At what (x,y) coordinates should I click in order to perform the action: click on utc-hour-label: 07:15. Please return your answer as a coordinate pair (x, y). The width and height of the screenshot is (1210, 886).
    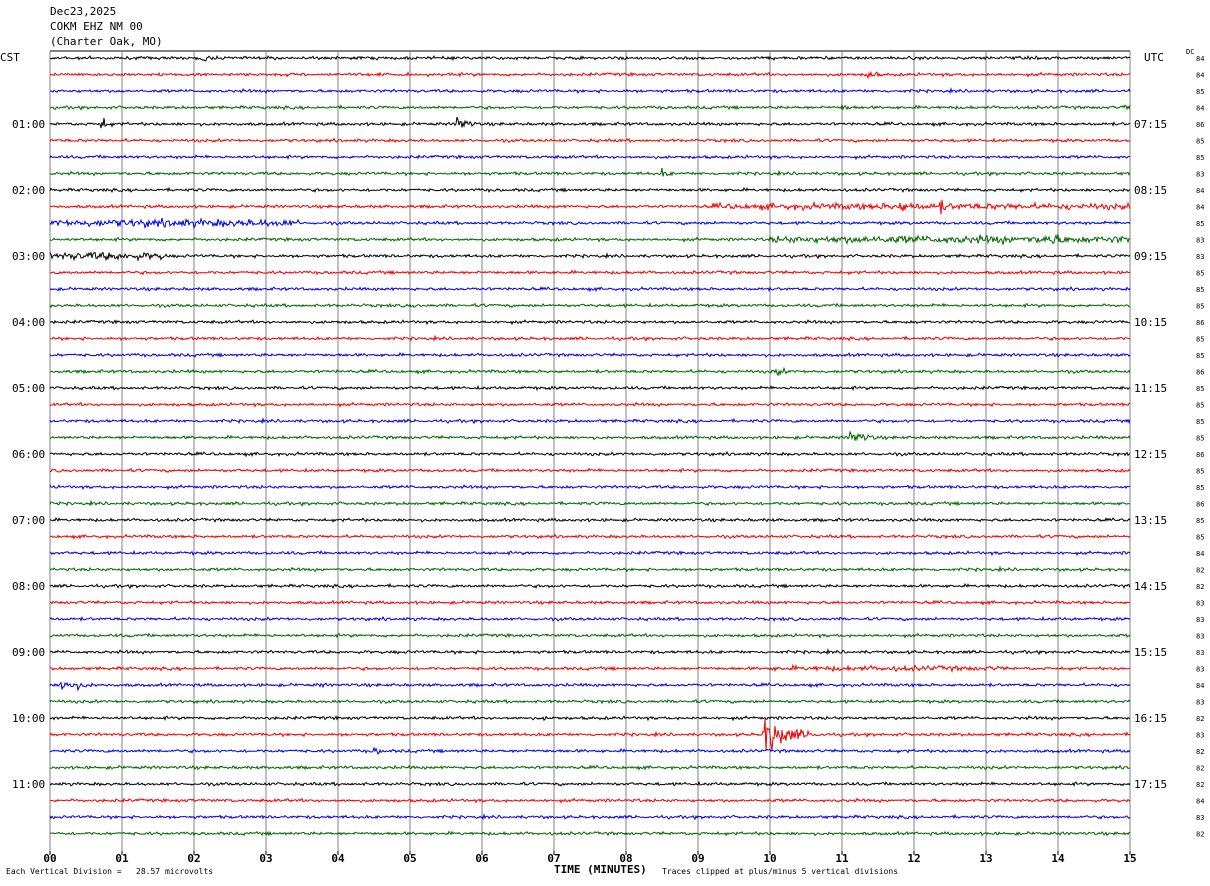
    Looking at the image, I should click on (1150, 124).